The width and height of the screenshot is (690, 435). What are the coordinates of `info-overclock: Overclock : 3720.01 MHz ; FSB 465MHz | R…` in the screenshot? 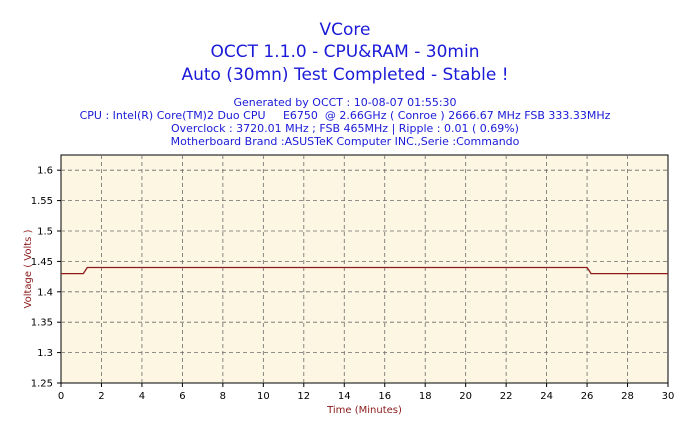 It's located at (345, 128).